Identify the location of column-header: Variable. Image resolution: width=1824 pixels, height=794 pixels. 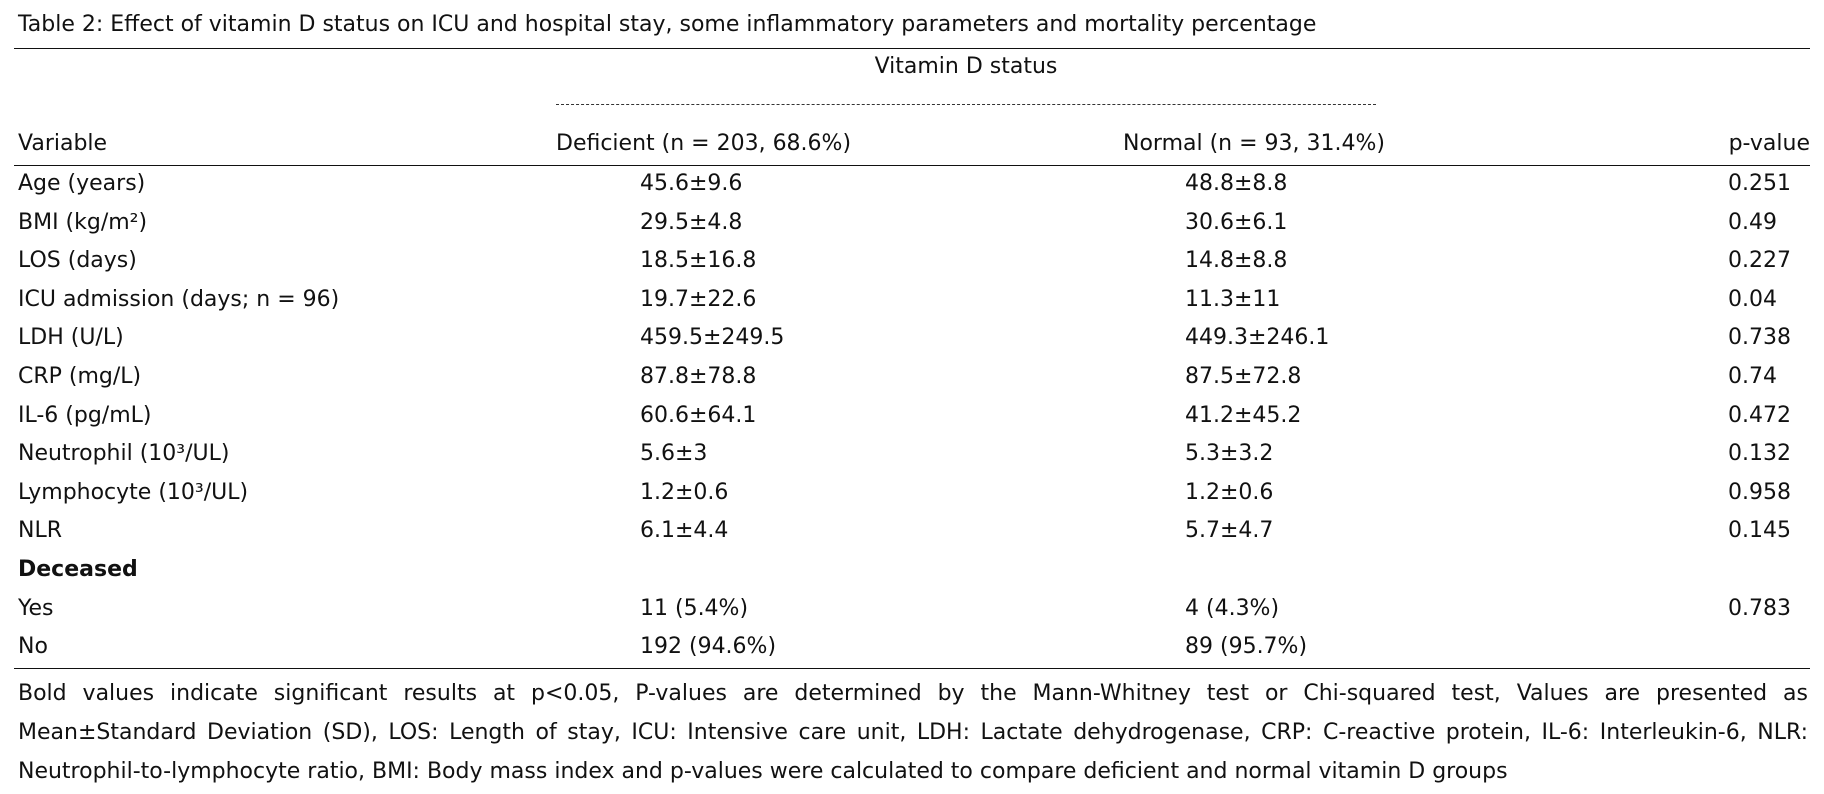
(63, 143).